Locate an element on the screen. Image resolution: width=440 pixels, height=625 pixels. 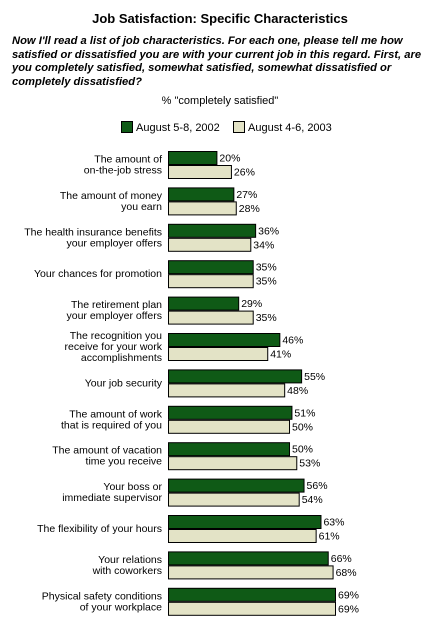
value-label: 36% is located at coordinates (268, 231).